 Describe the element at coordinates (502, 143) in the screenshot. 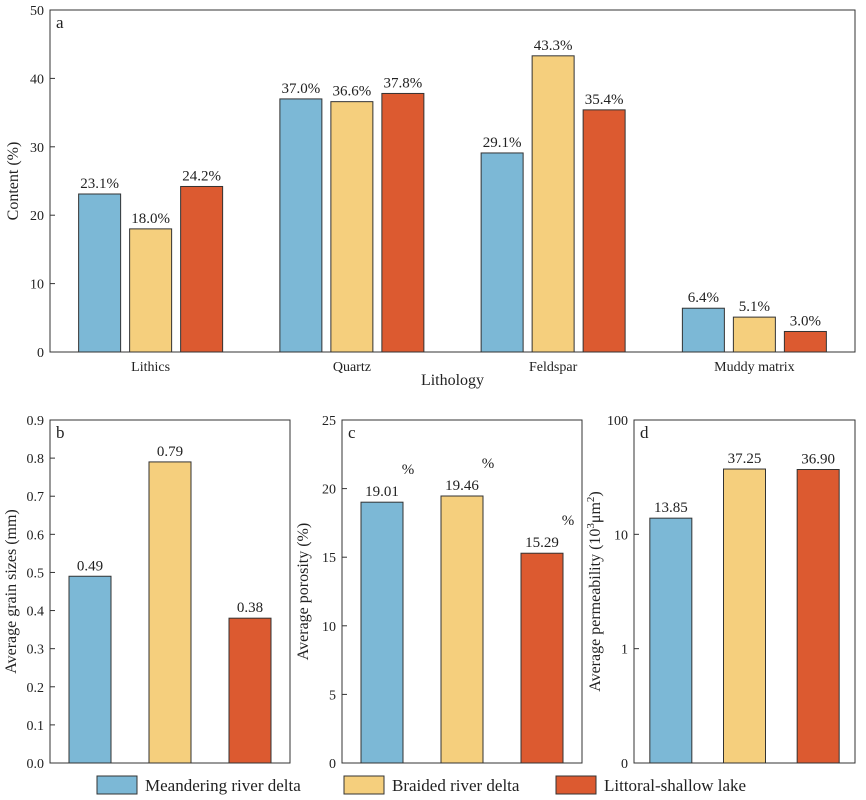

I see `data-label: 29.1%` at that location.